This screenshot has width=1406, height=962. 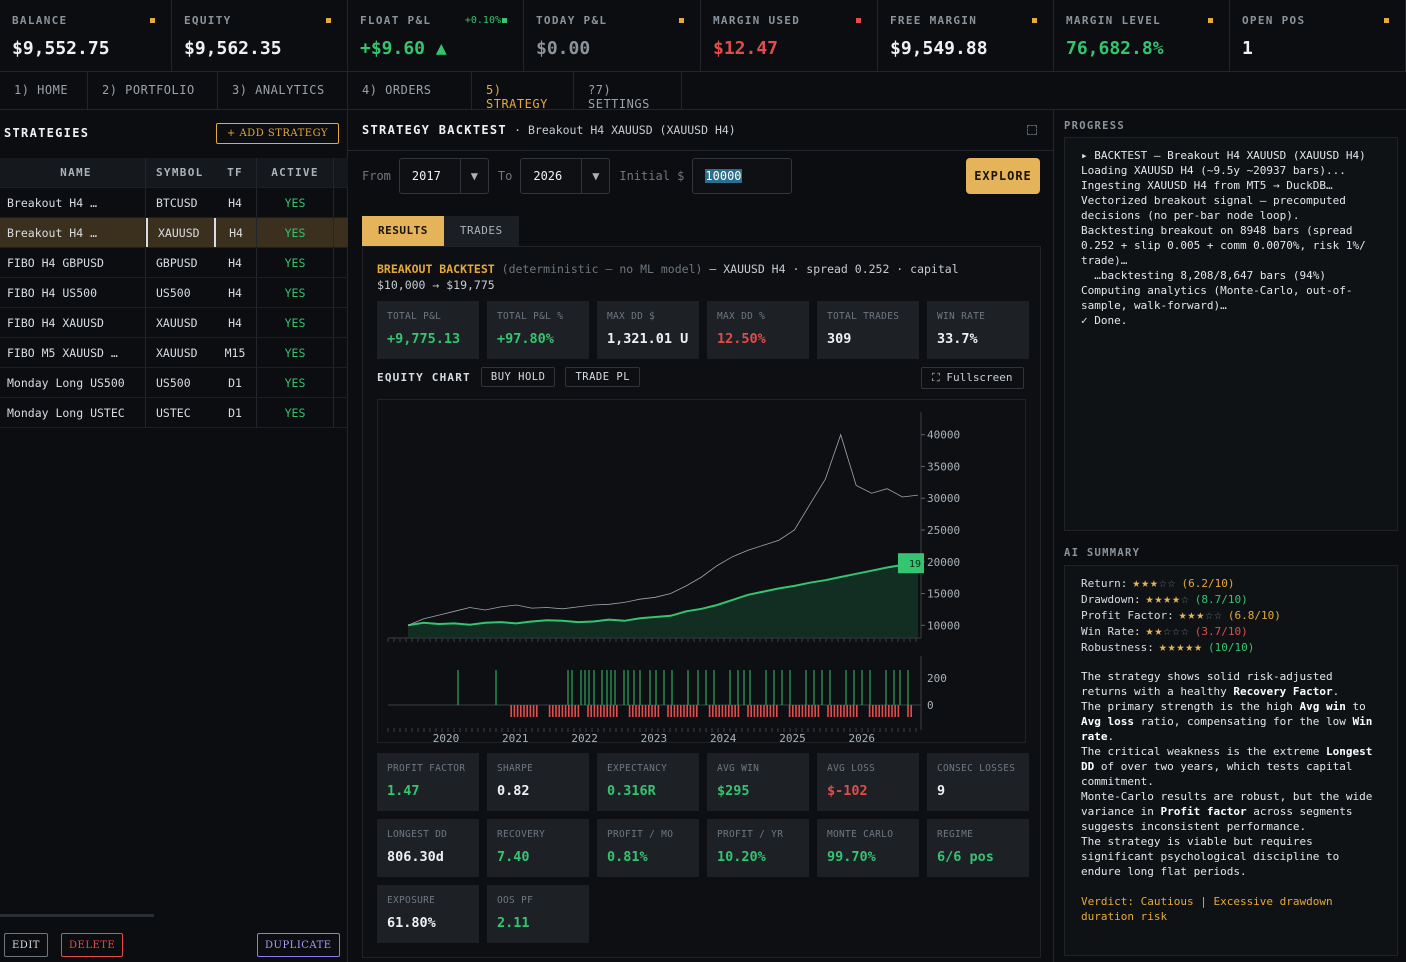 I want to click on metric-value: 10.20%, so click(x=741, y=857).